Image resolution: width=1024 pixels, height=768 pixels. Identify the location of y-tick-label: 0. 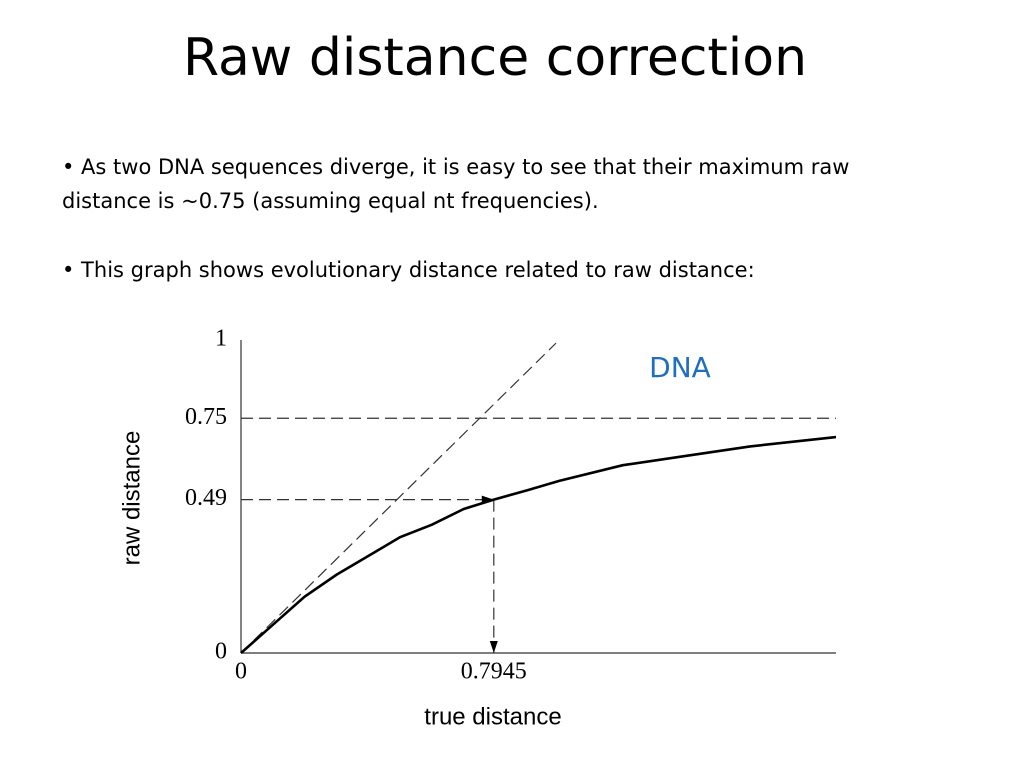
(221, 652).